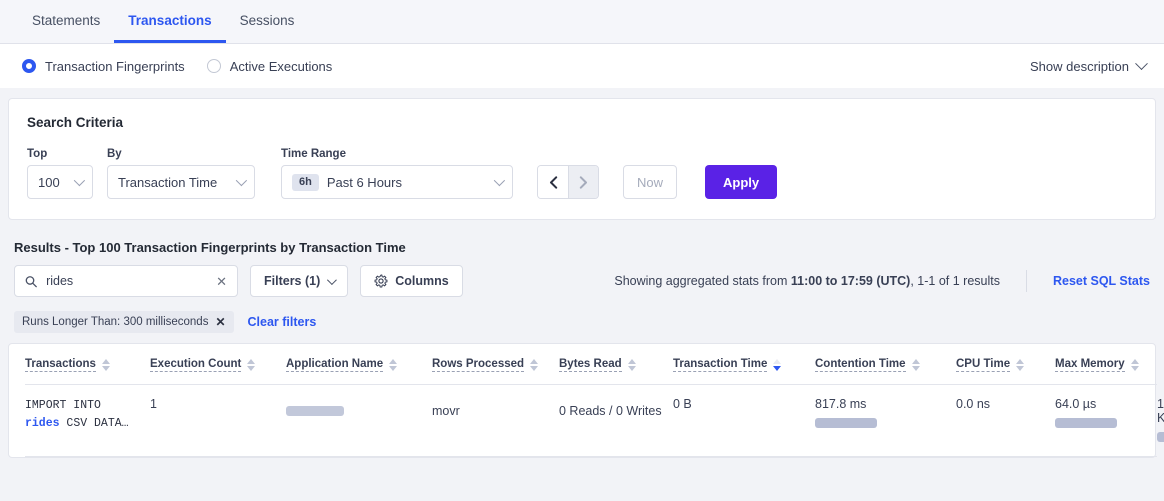 The image size is (1164, 501). What do you see at coordinates (1160, 436) in the screenshot?
I see `max-memory-bar` at bounding box center [1160, 436].